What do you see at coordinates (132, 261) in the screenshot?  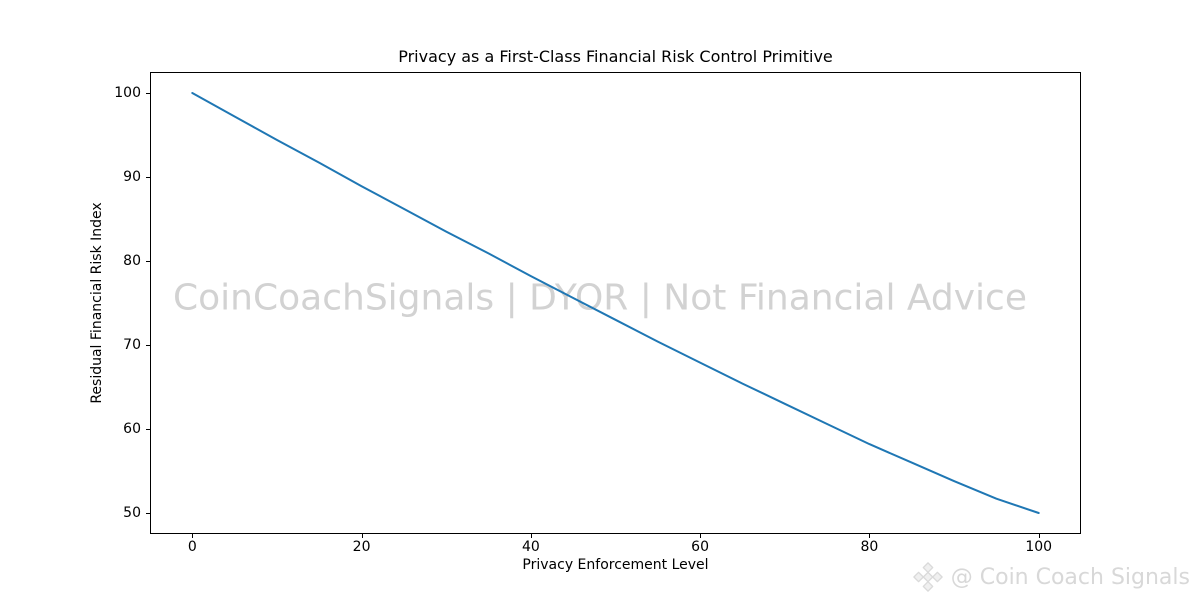 I see `y-tick-label: 80` at bounding box center [132, 261].